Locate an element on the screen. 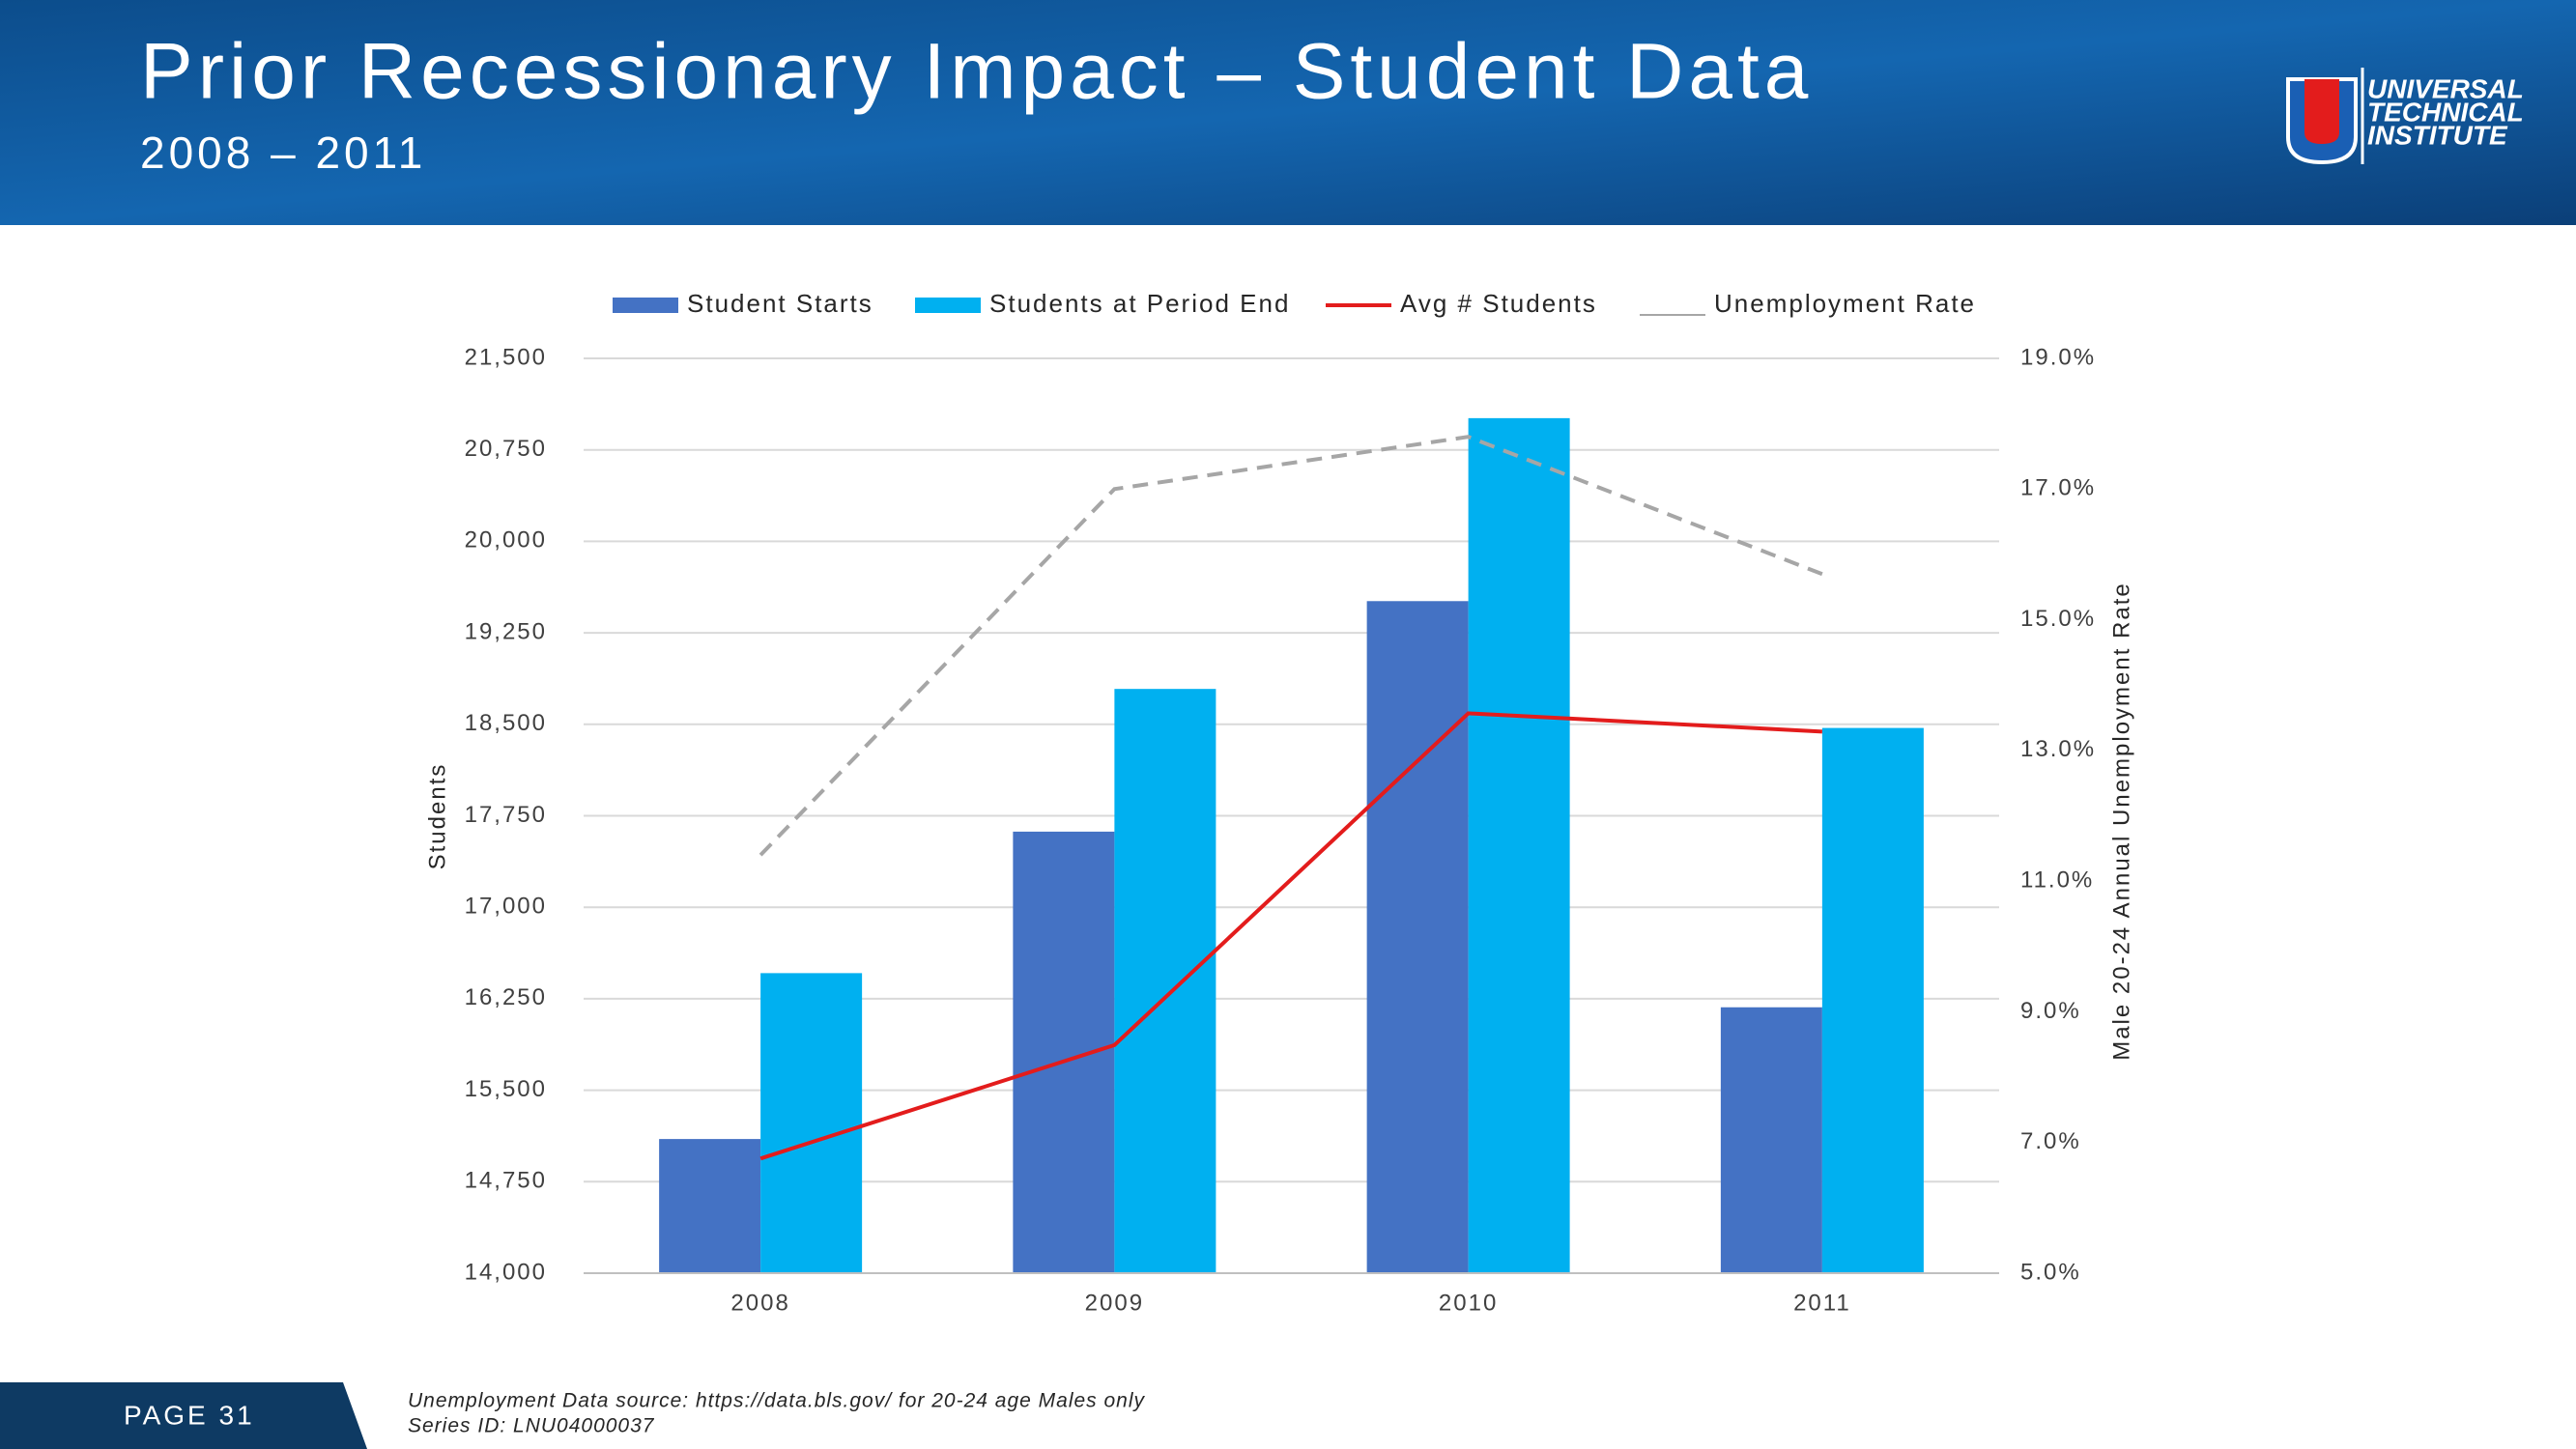  x-tick-label: 2010 is located at coordinates (1469, 1303).